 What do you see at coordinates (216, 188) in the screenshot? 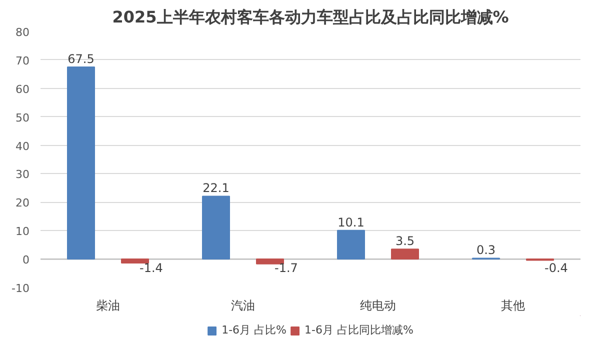
I see `data-label: 22.1` at bounding box center [216, 188].